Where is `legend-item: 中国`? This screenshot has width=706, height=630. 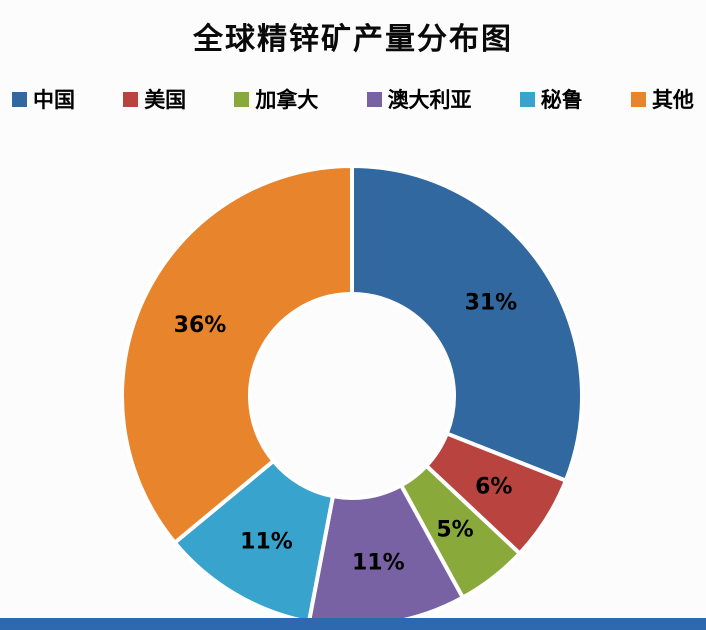
legend-item: 中国 is located at coordinates (43, 99).